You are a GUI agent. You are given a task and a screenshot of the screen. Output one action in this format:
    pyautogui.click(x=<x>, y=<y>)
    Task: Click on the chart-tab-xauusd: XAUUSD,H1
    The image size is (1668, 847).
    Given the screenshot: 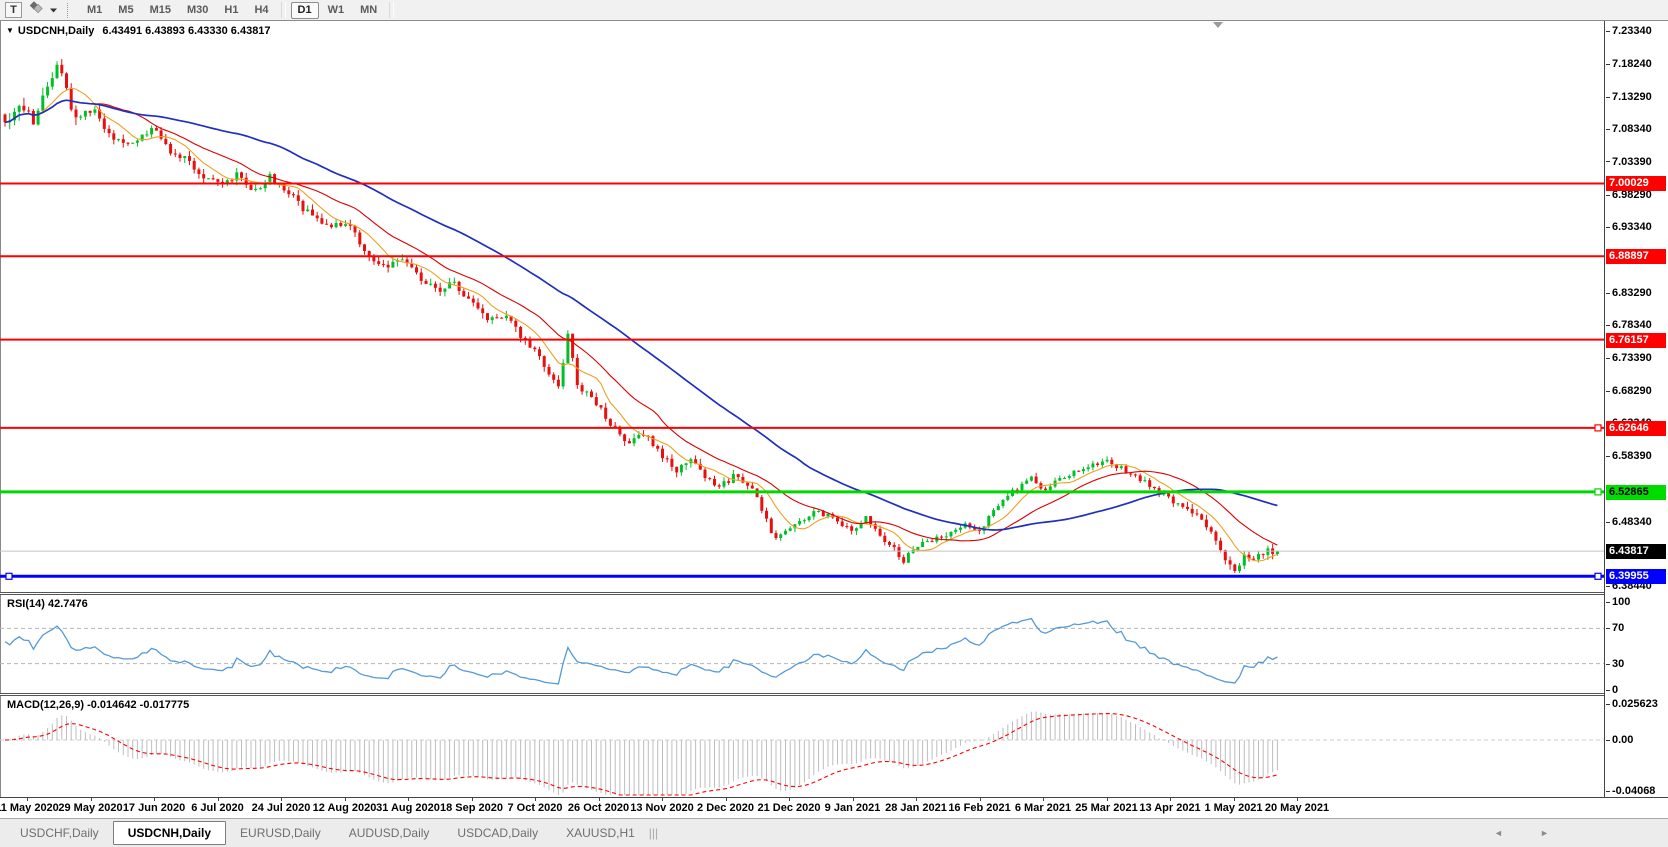 What is the action you would take?
    pyautogui.click(x=600, y=833)
    